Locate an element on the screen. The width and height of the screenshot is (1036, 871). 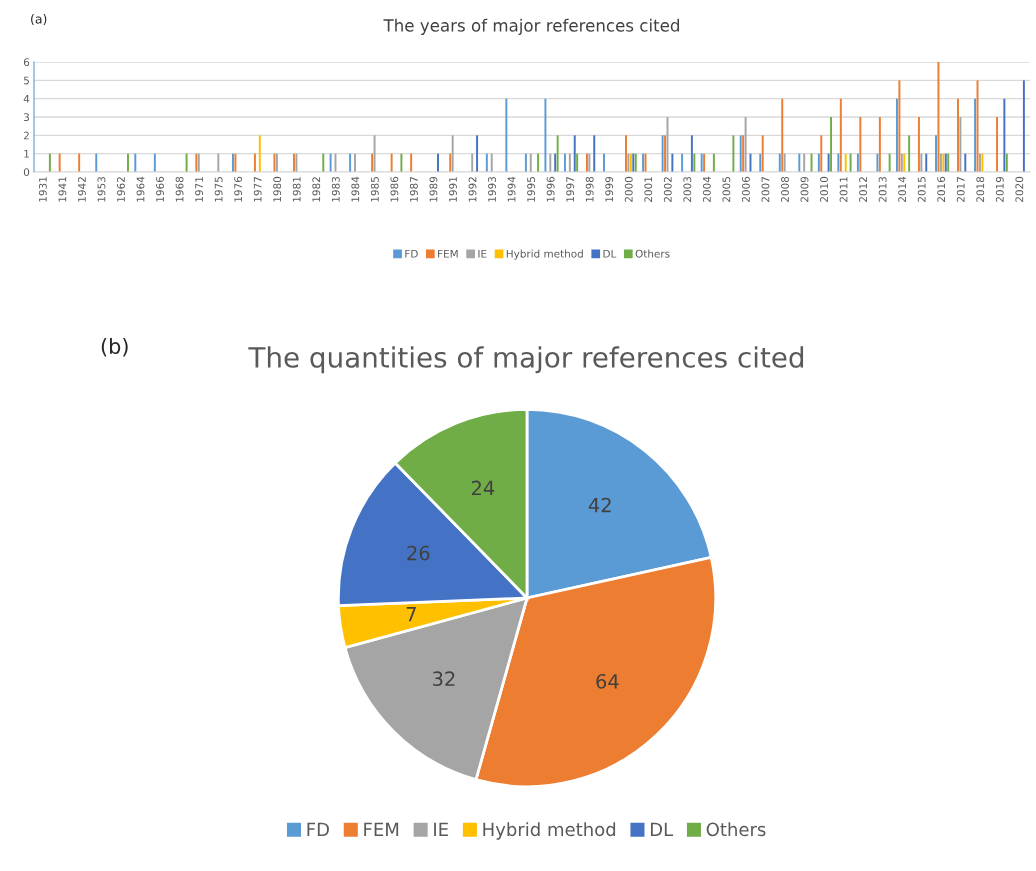
x-tick-label: 1987 is located at coordinates (413, 189).